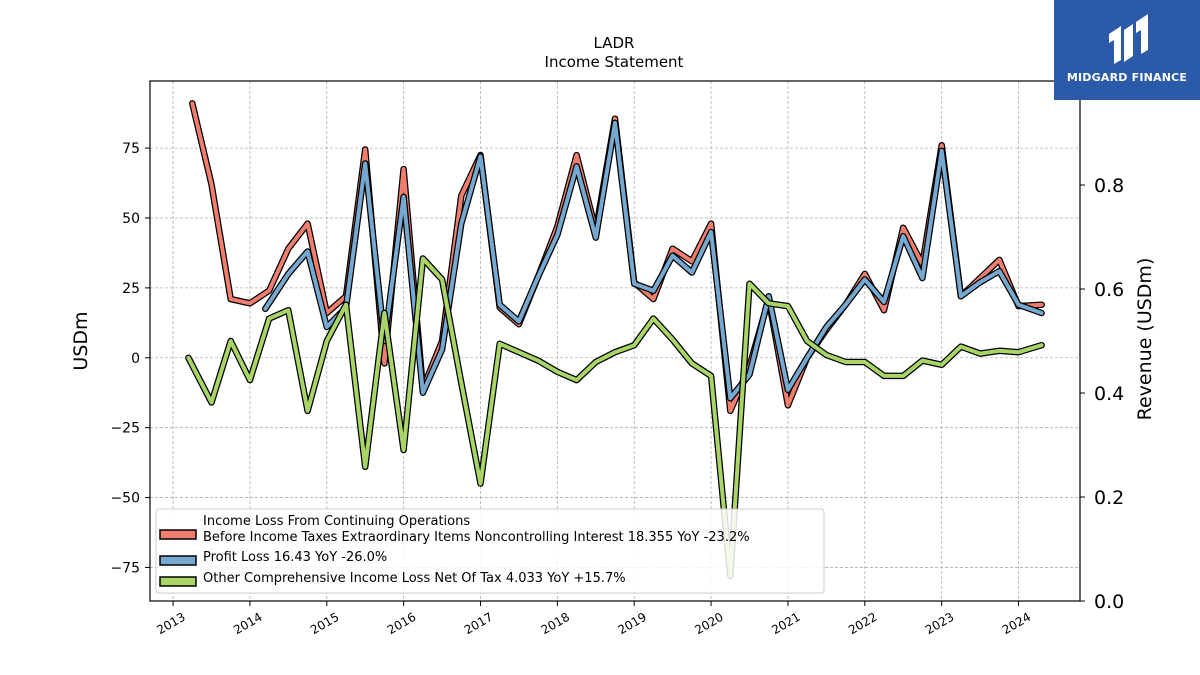  I want to click on legend-swatch-income-loss, so click(178, 534).